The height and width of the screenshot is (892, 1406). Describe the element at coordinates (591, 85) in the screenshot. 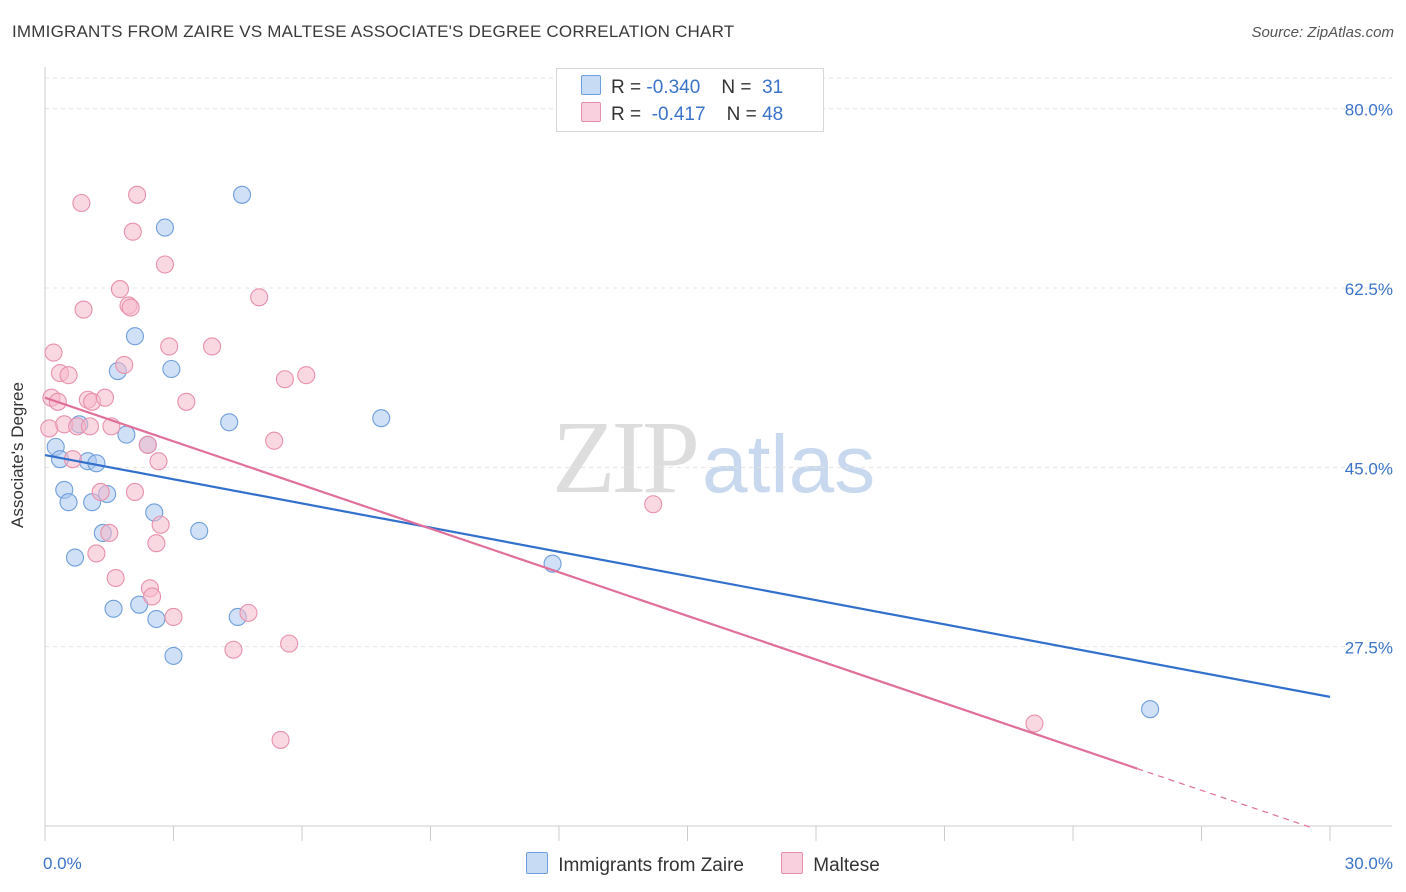

I see `legend-swatch-zaire` at that location.